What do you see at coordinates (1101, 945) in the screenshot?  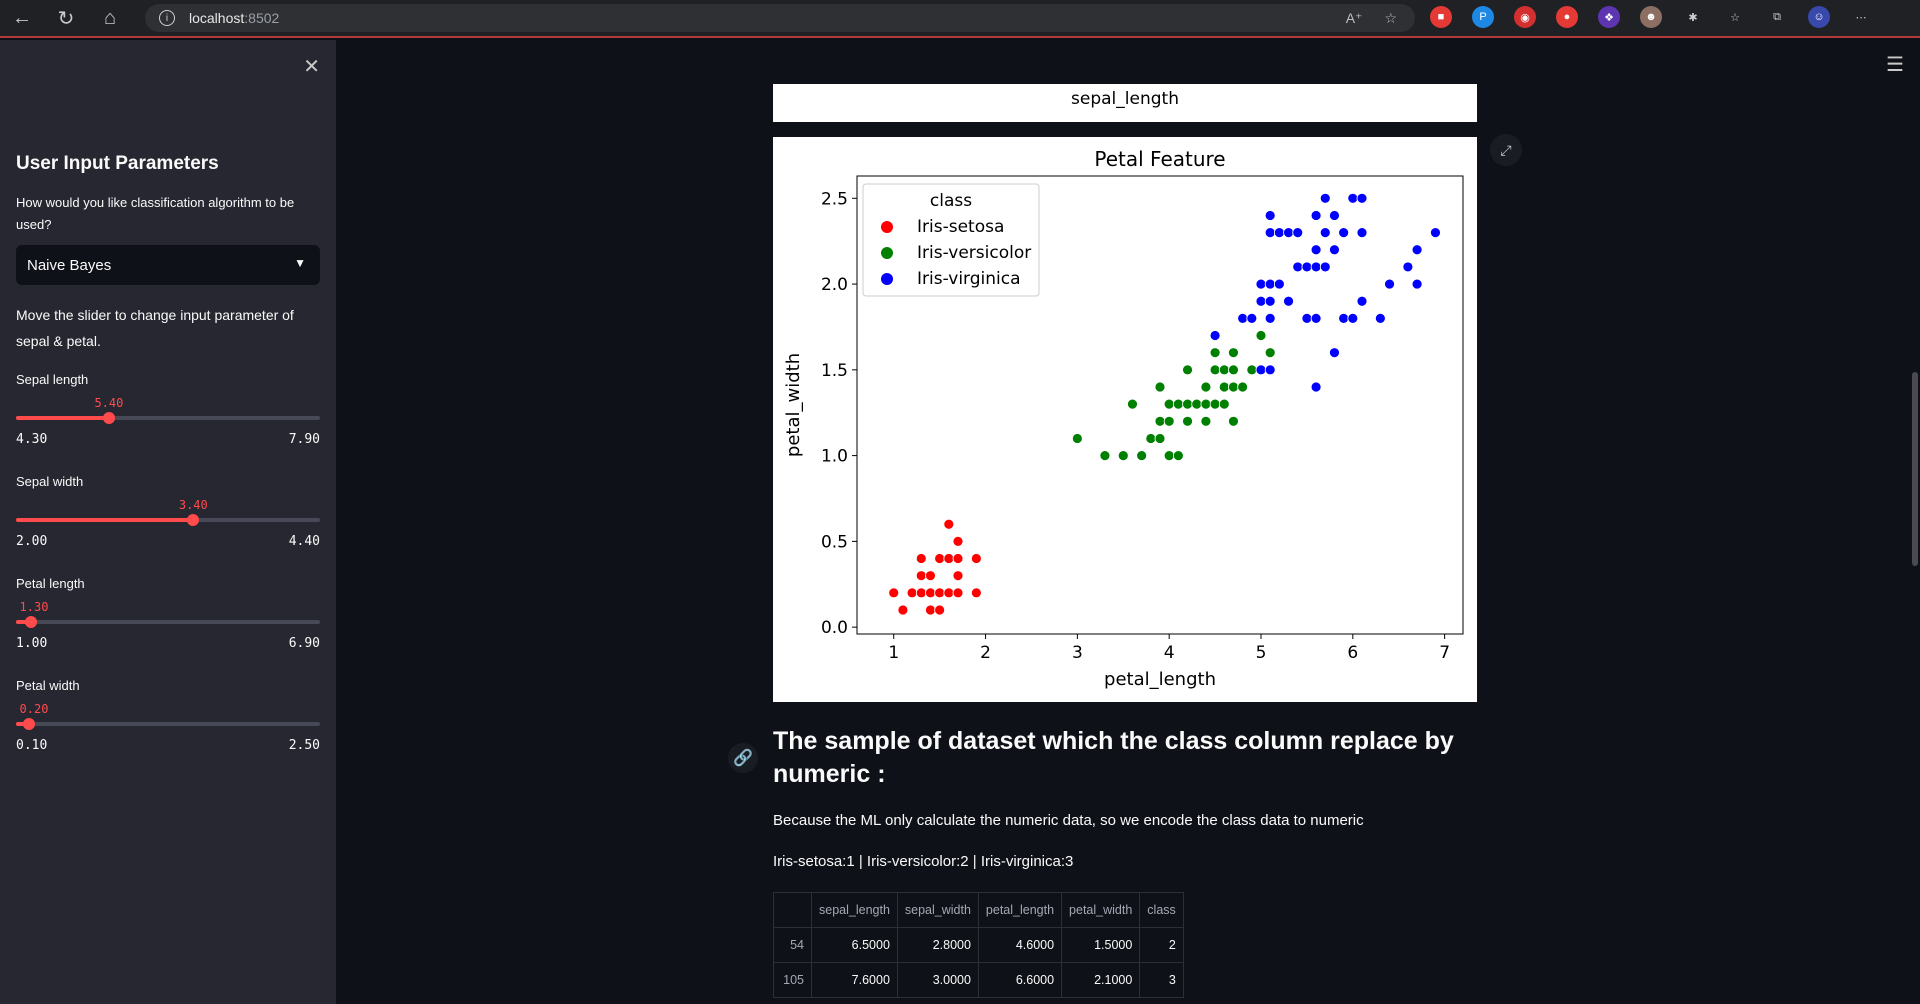 I see `table-cell: 1.5000` at bounding box center [1101, 945].